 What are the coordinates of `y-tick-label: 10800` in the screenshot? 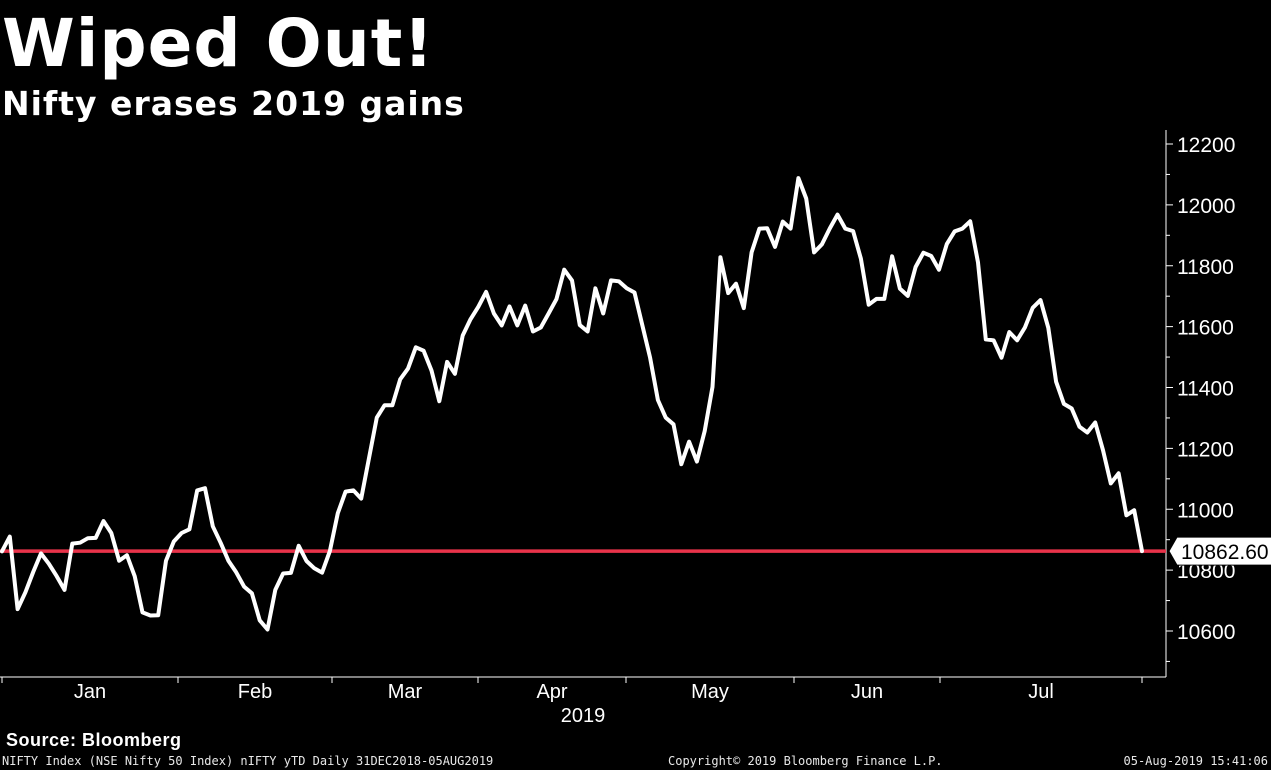 It's located at (1206, 571).